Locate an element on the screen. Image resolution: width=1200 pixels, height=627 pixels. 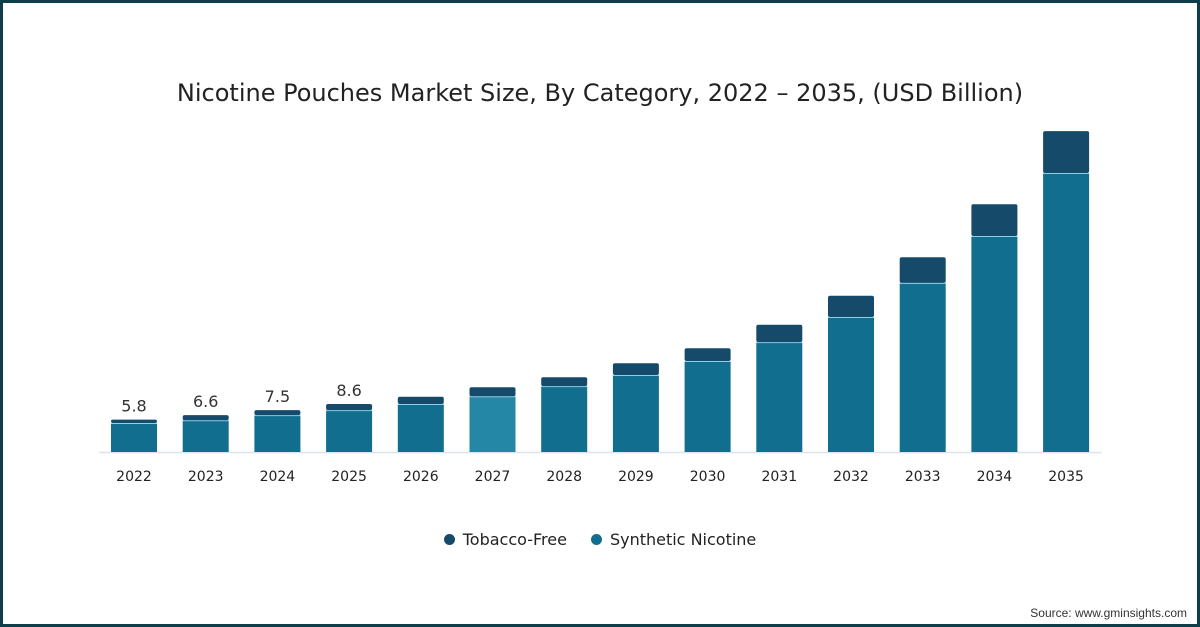
legend-item-synthetic-nicotine: Synthetic Nicotine is located at coordinates (673, 539).